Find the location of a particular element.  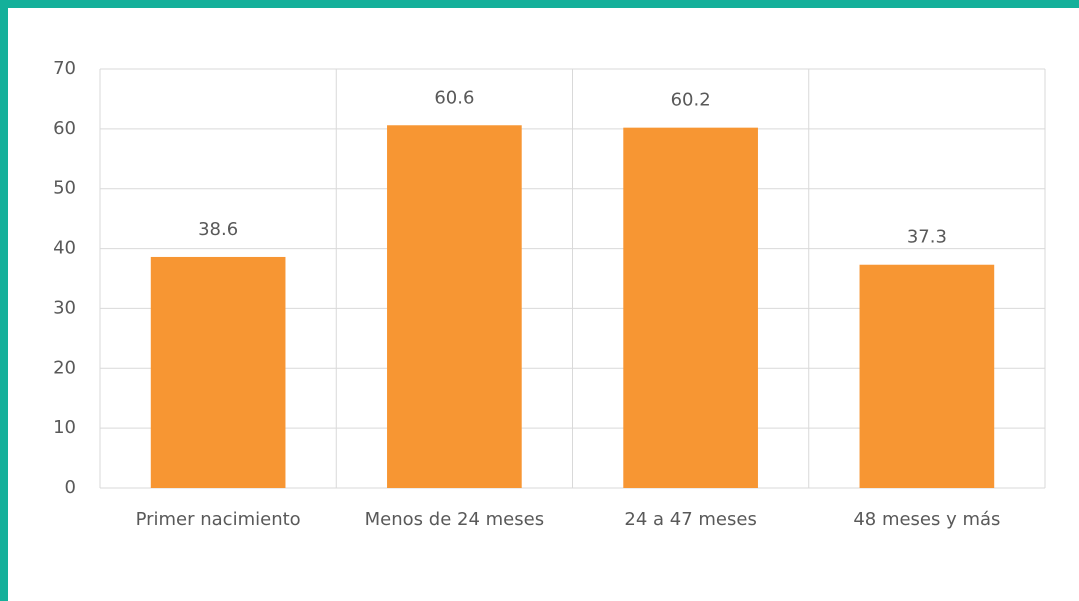

y-tick-label: 60 is located at coordinates (64, 128).